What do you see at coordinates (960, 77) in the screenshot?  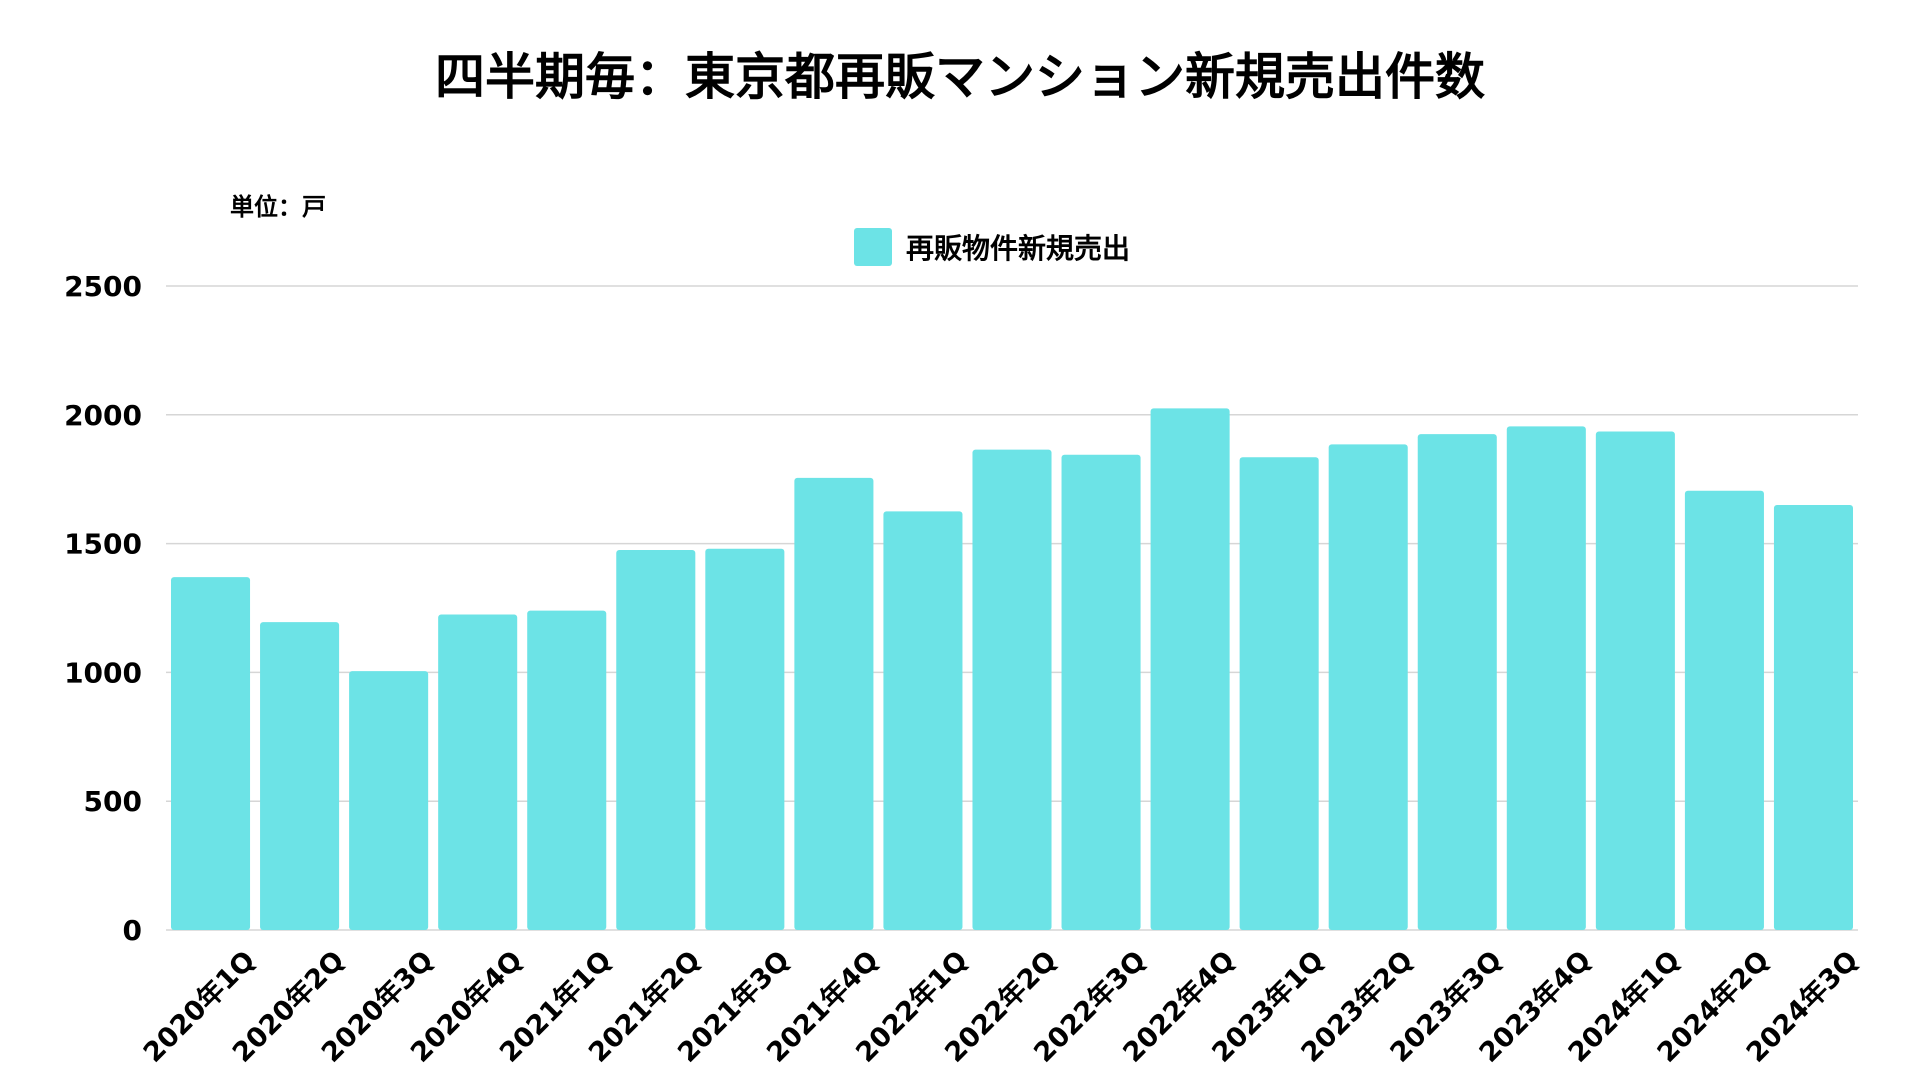 I see `chart-title: 四半期毎：東京都再販マンション新規売出件数` at bounding box center [960, 77].